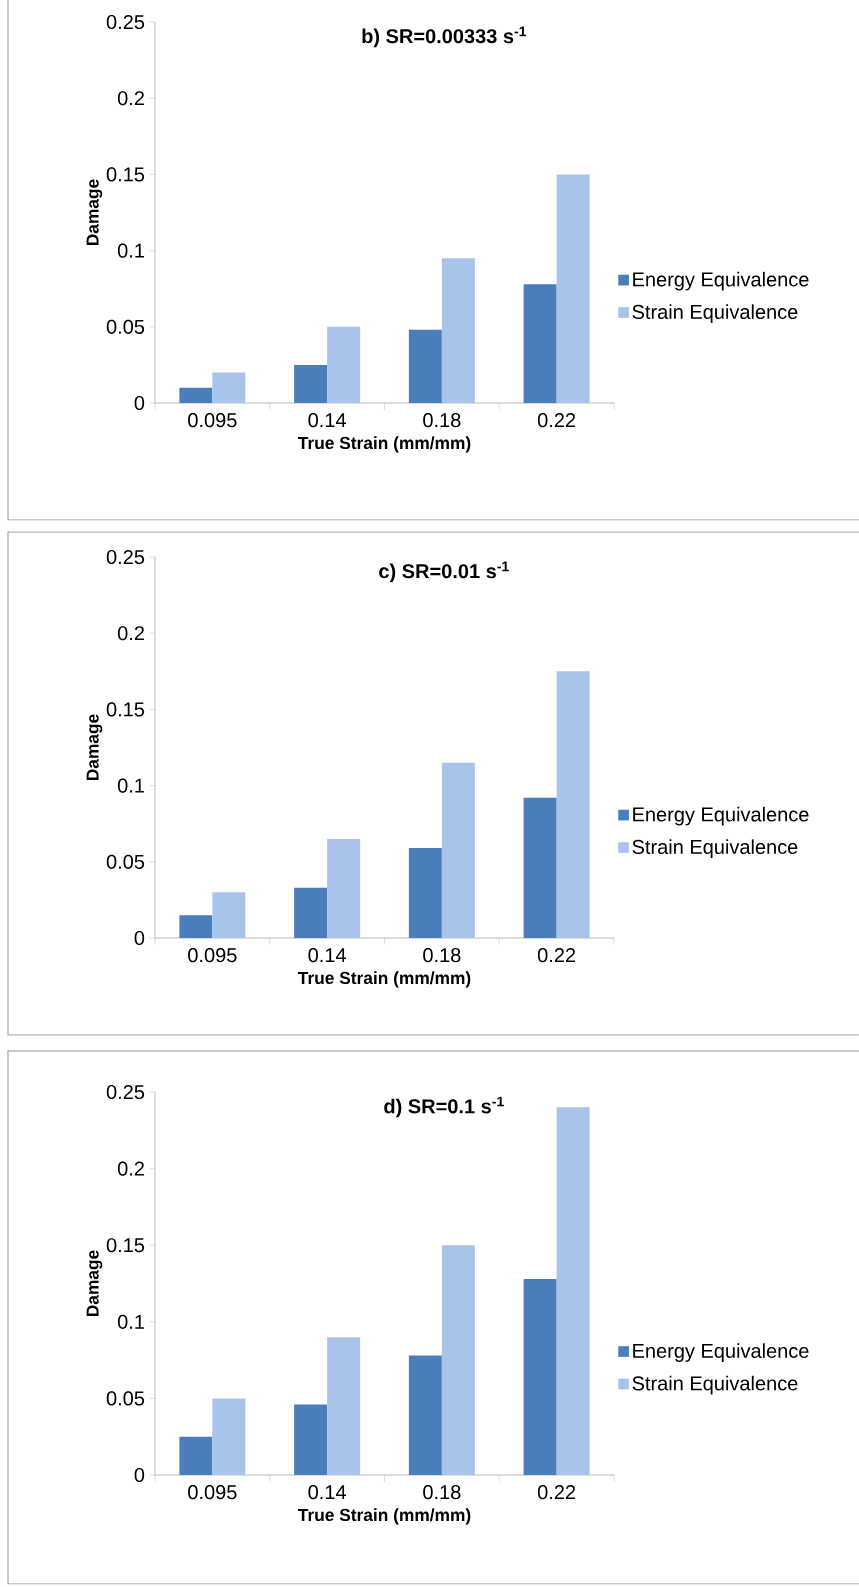 The height and width of the screenshot is (1587, 859). What do you see at coordinates (444, 1107) in the screenshot?
I see `chart-title: d) SR=0.1 s$^{-1}$` at bounding box center [444, 1107].